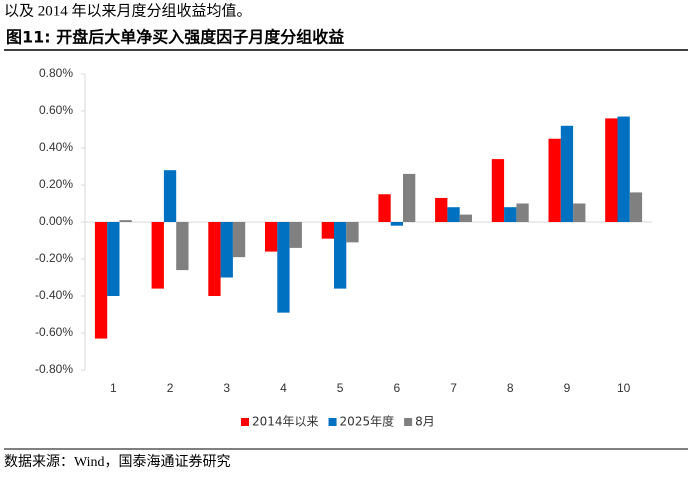 The image size is (692, 491). Describe the element at coordinates (567, 388) in the screenshot. I see `x-tick-label: 9` at that location.